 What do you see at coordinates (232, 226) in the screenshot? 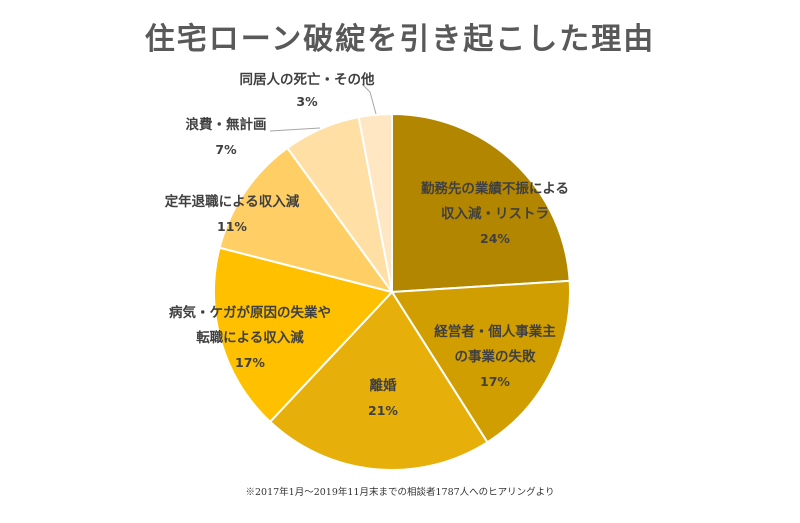
I see `slice-percent-5: 11%` at bounding box center [232, 226].